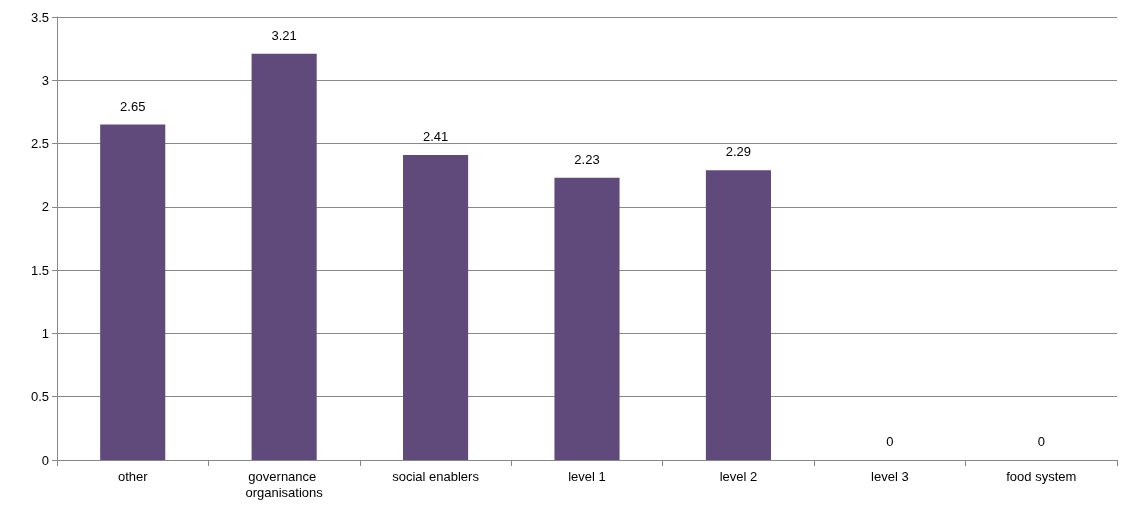 The width and height of the screenshot is (1121, 524). Describe the element at coordinates (587, 159) in the screenshot. I see `data-label: 2.23` at that location.